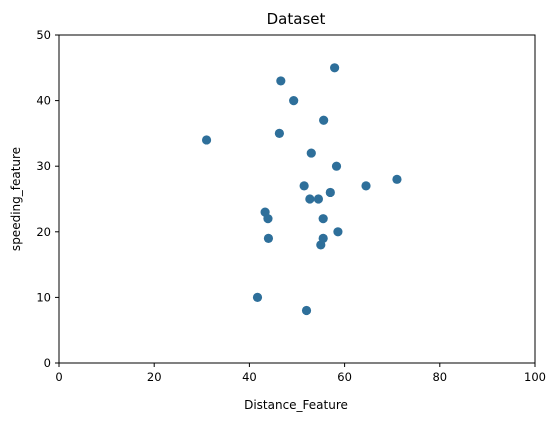  Describe the element at coordinates (43, 35) in the screenshot. I see `y-tick-label: 50` at that location.